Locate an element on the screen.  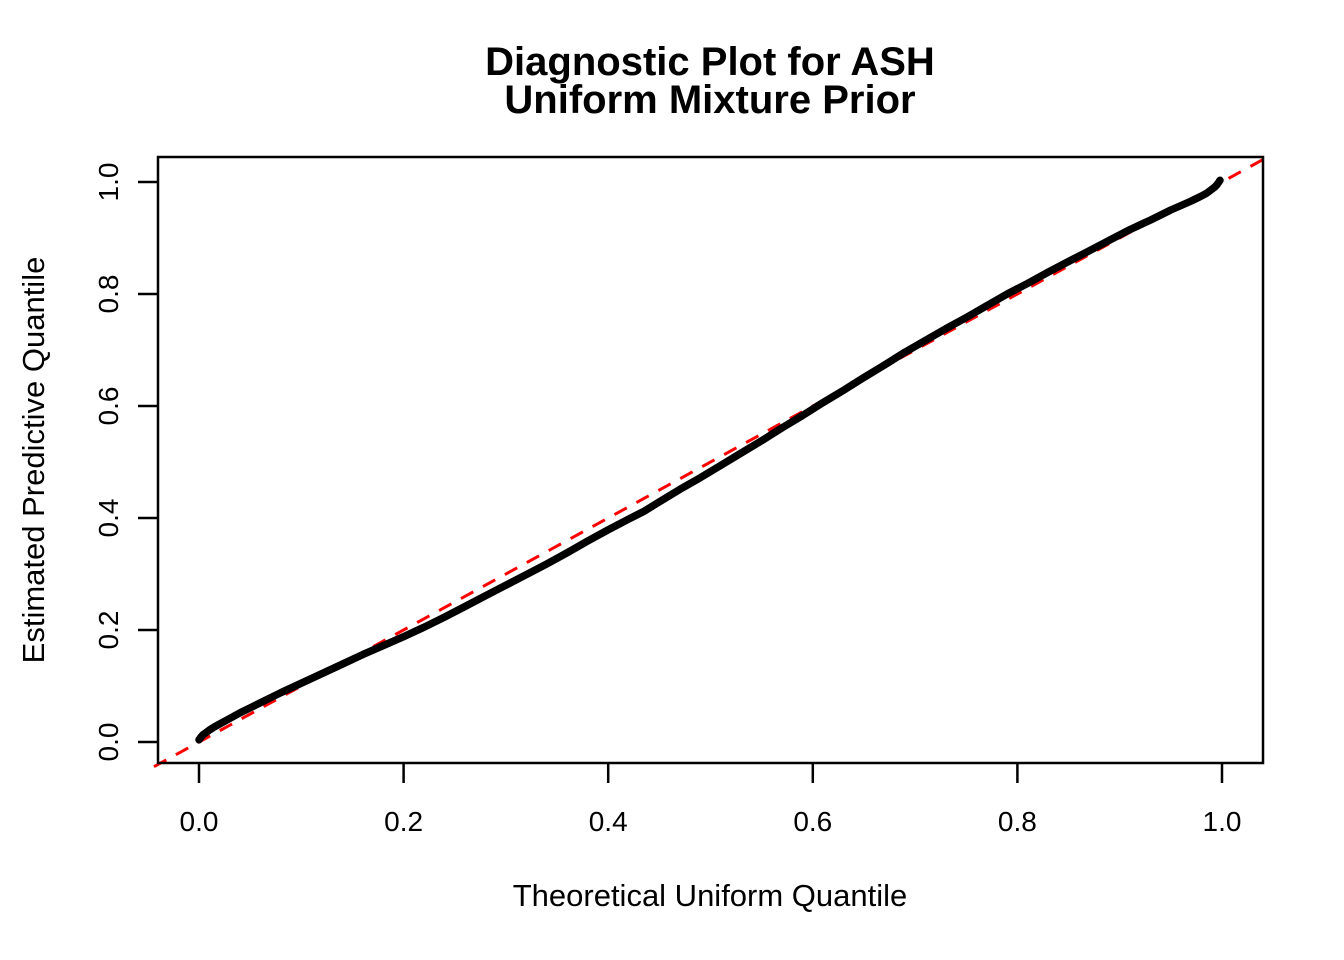
x-tick-label: 1.0 is located at coordinates (1222, 821).